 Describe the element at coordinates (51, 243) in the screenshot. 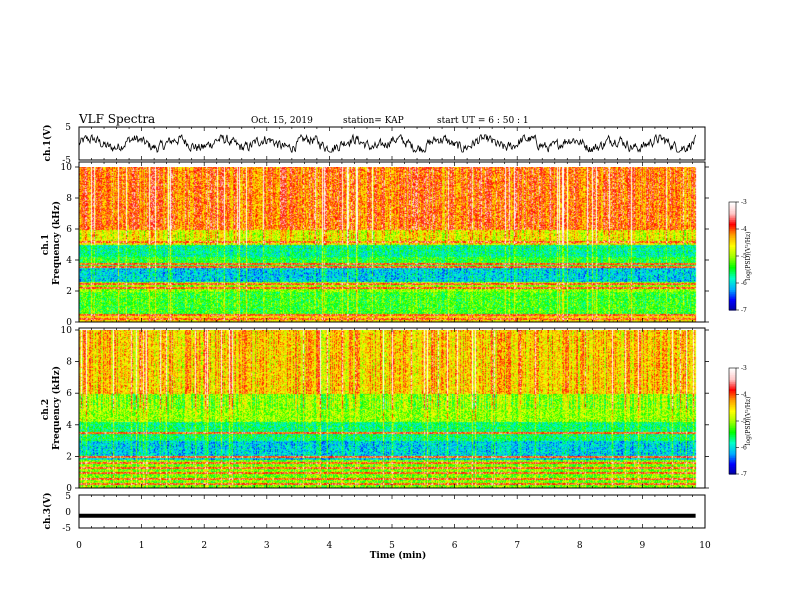

I see `ch1-spectrogram-ylabel-channel: ch.1 Frequency (kHz)` at that location.